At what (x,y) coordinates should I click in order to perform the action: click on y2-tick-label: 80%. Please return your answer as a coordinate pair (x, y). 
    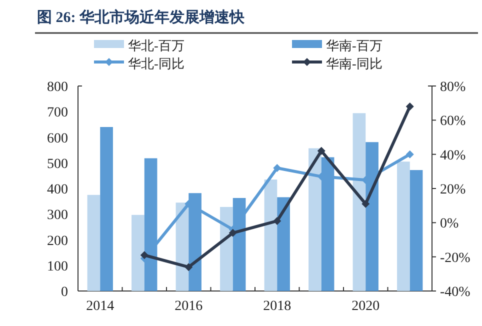
    Looking at the image, I should click on (453, 87).